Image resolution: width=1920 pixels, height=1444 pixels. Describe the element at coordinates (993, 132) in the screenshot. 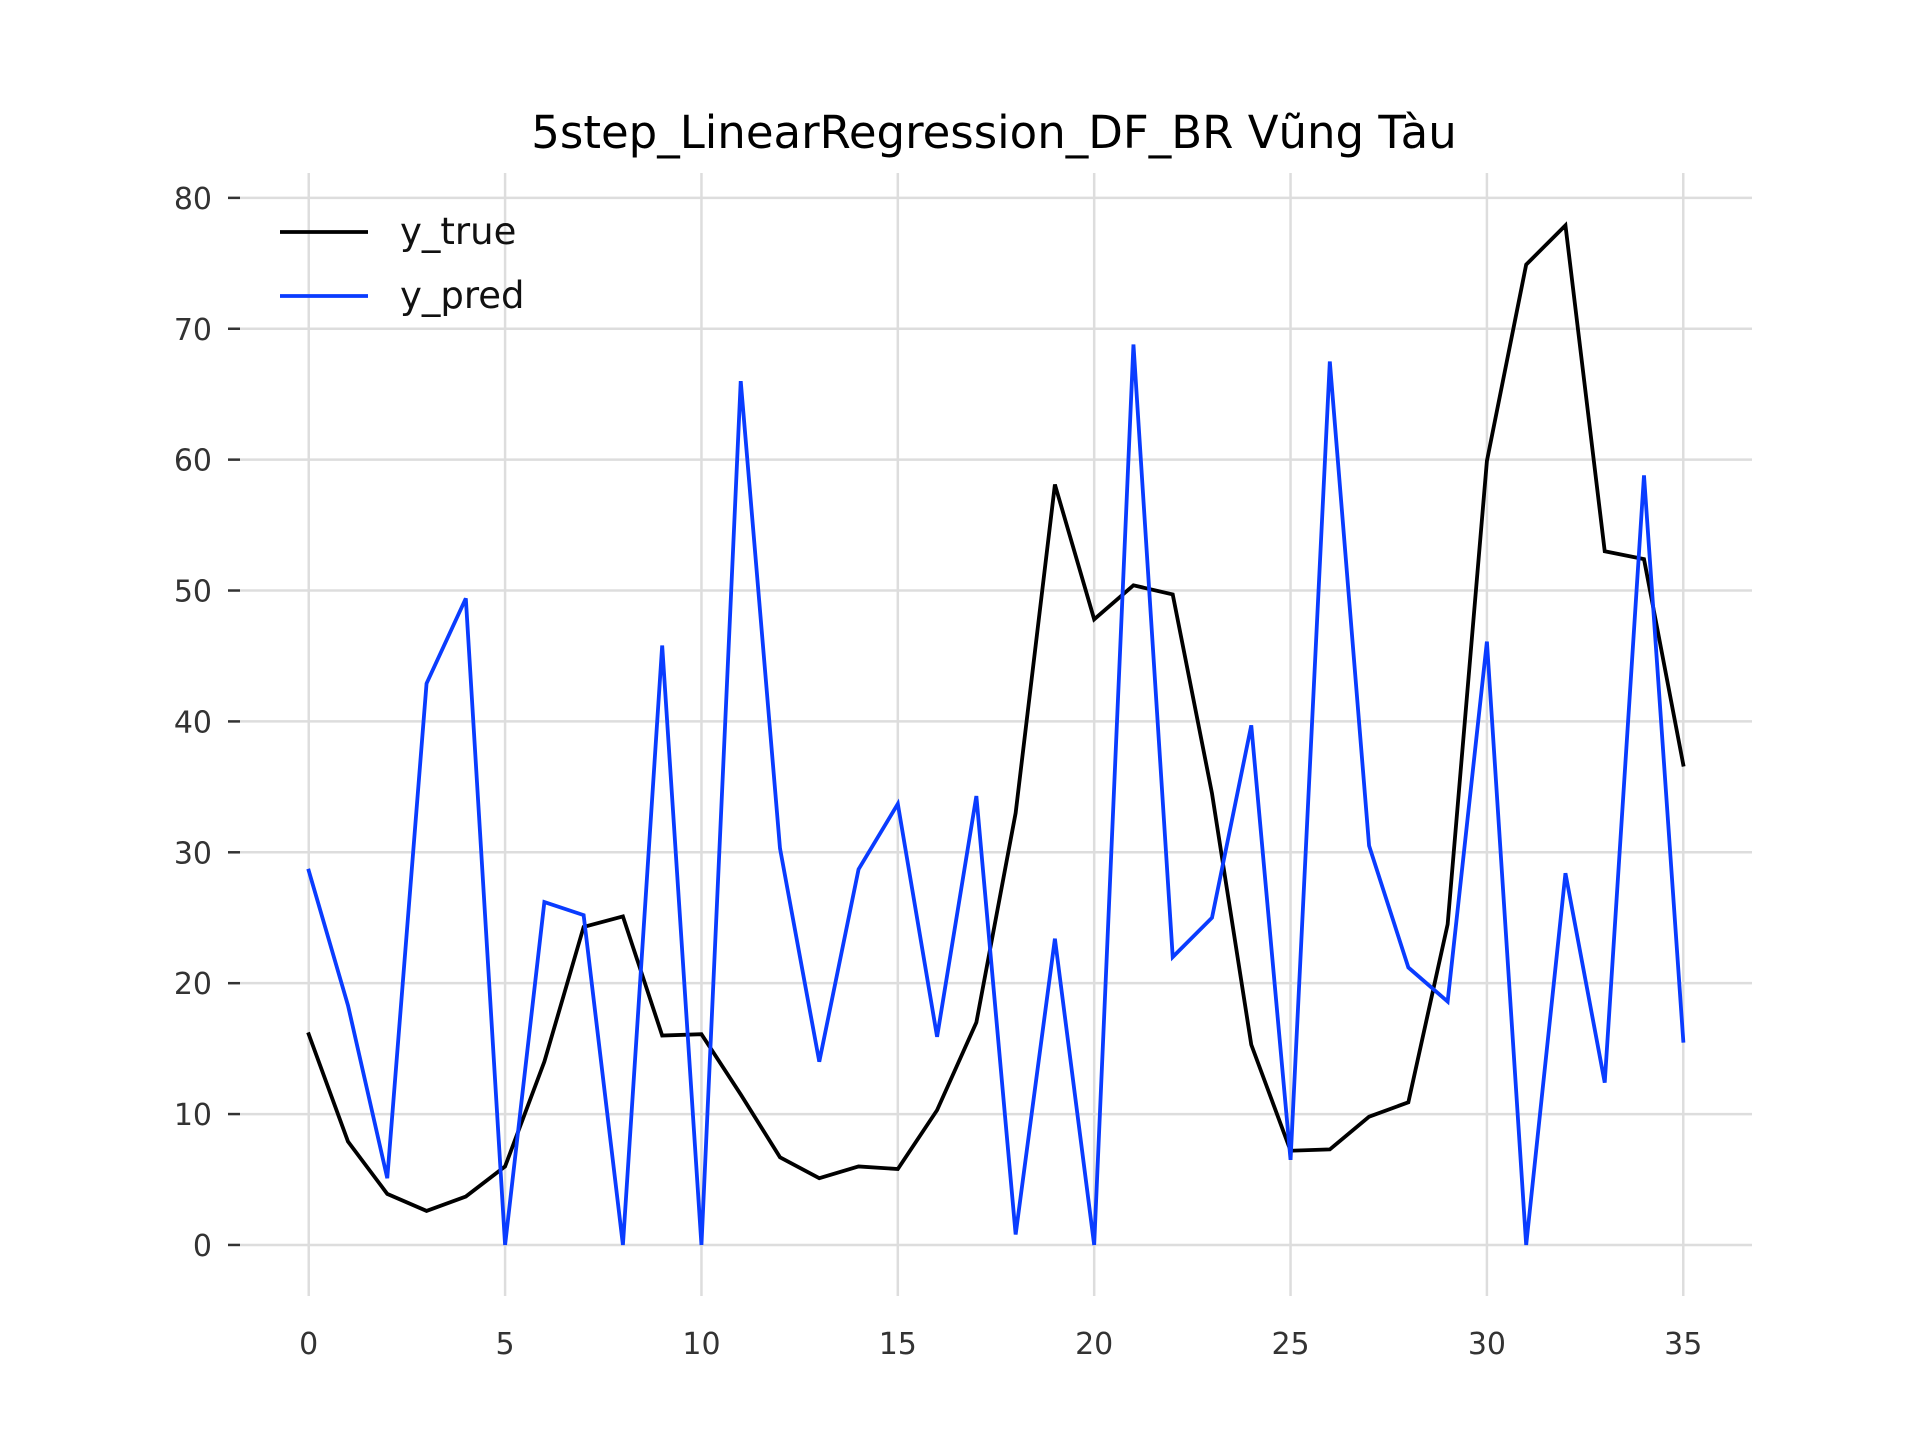

I see `chart-title: 5step_LinearRegression_DF_BR Vũng Tàu` at that location.